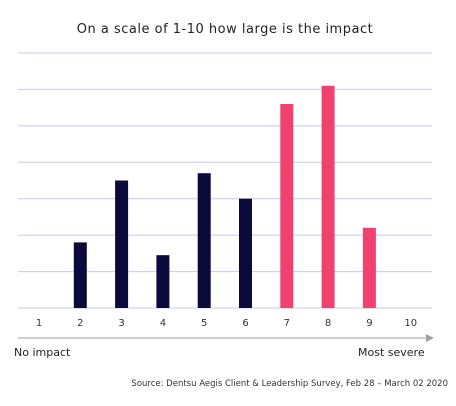 The width and height of the screenshot is (456, 406). I want to click on x-tick-label: 3, so click(121, 323).